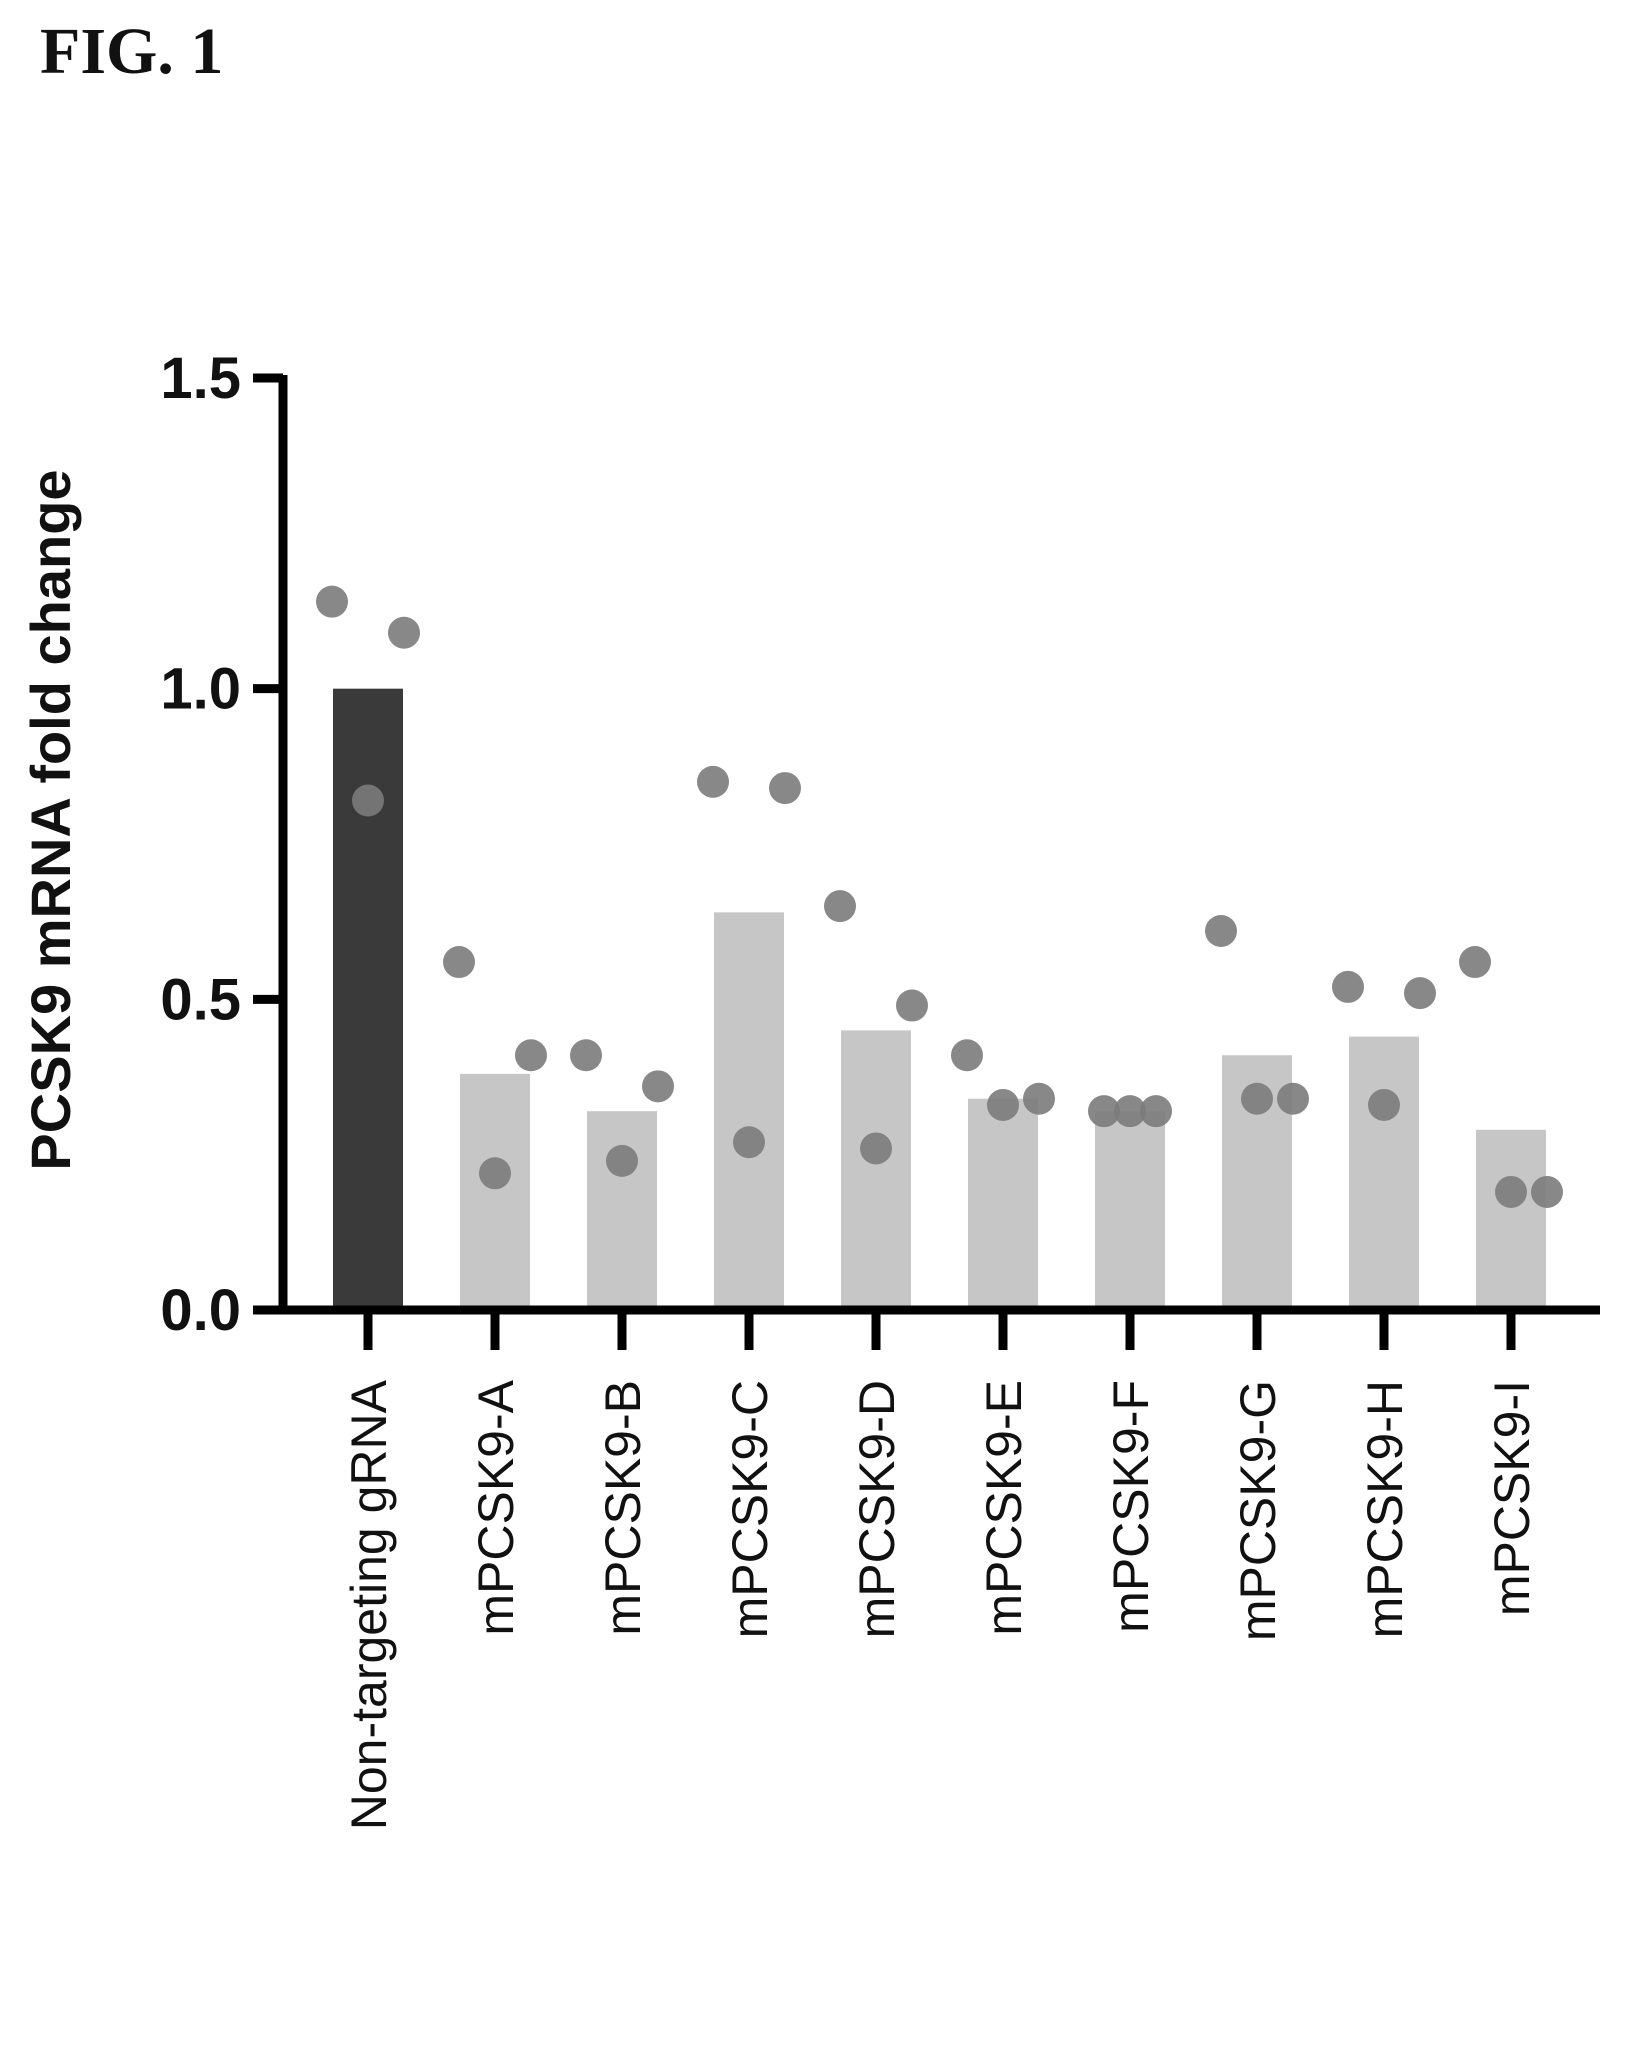  I want to click on x-category-label: mPCSK9-C, so click(750, 1509).